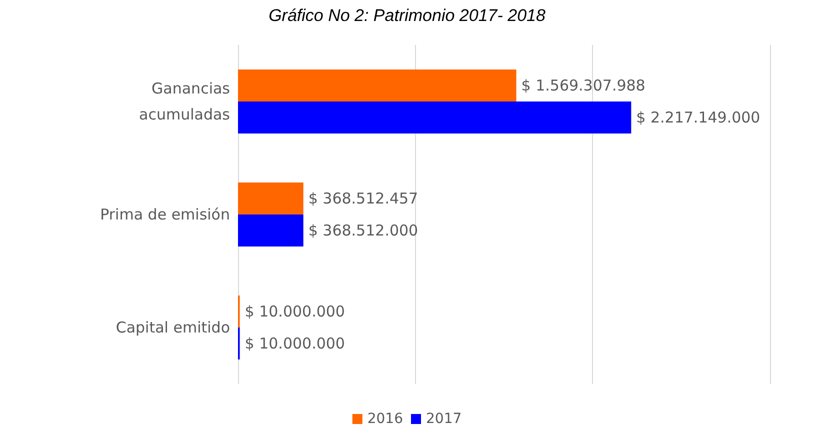 The width and height of the screenshot is (814, 439). What do you see at coordinates (173, 327) in the screenshot?
I see `y-tick-label: Capital emitido` at bounding box center [173, 327].